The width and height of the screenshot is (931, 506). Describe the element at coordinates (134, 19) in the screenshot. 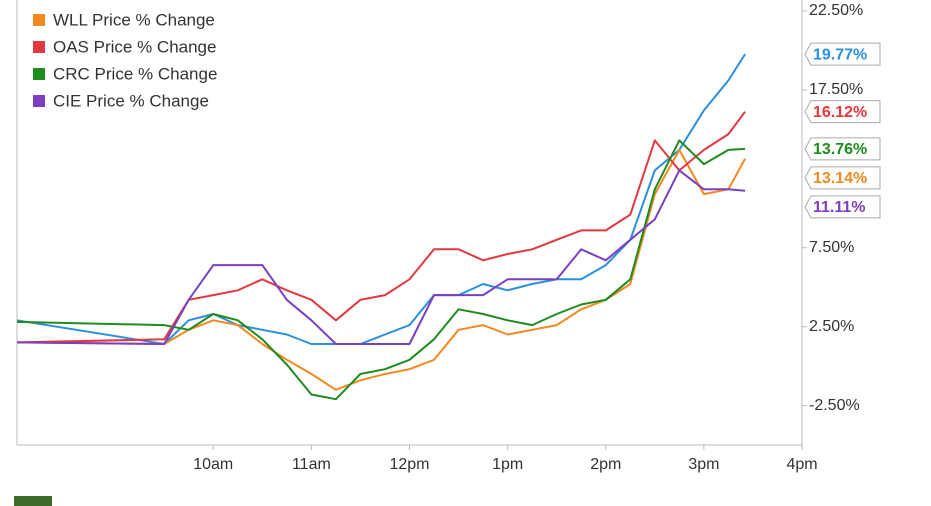

I see `legend-label: WLL Price % Change` at that location.